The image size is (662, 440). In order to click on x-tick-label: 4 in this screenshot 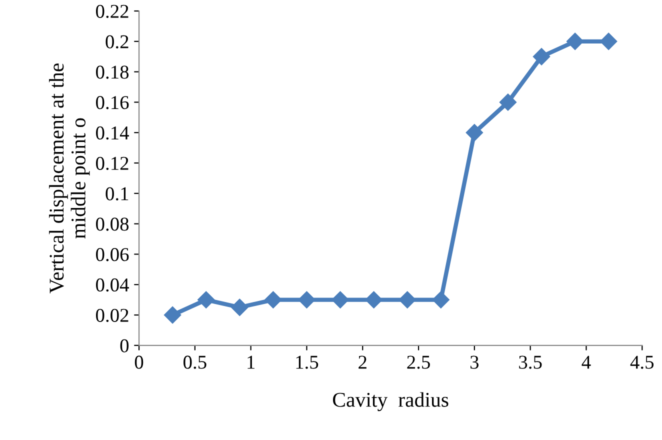, I will do `click(586, 362)`.